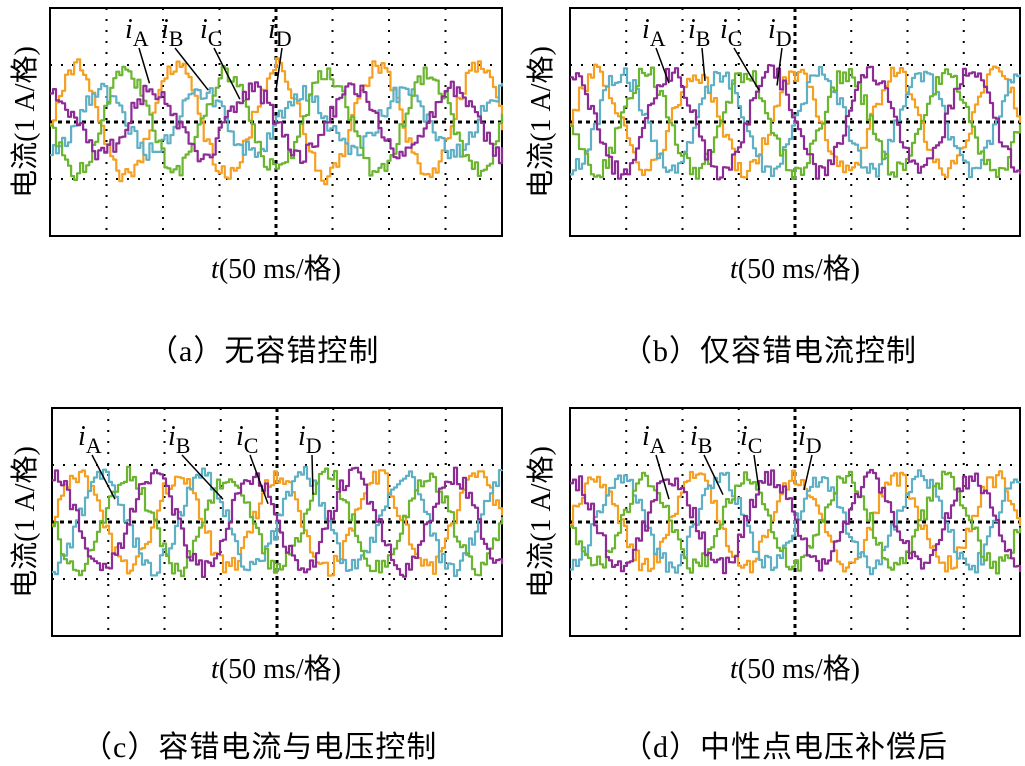 The image size is (1025, 766). What do you see at coordinates (259, 479) in the screenshot?
I see `label-pointer-C-c` at bounding box center [259, 479].